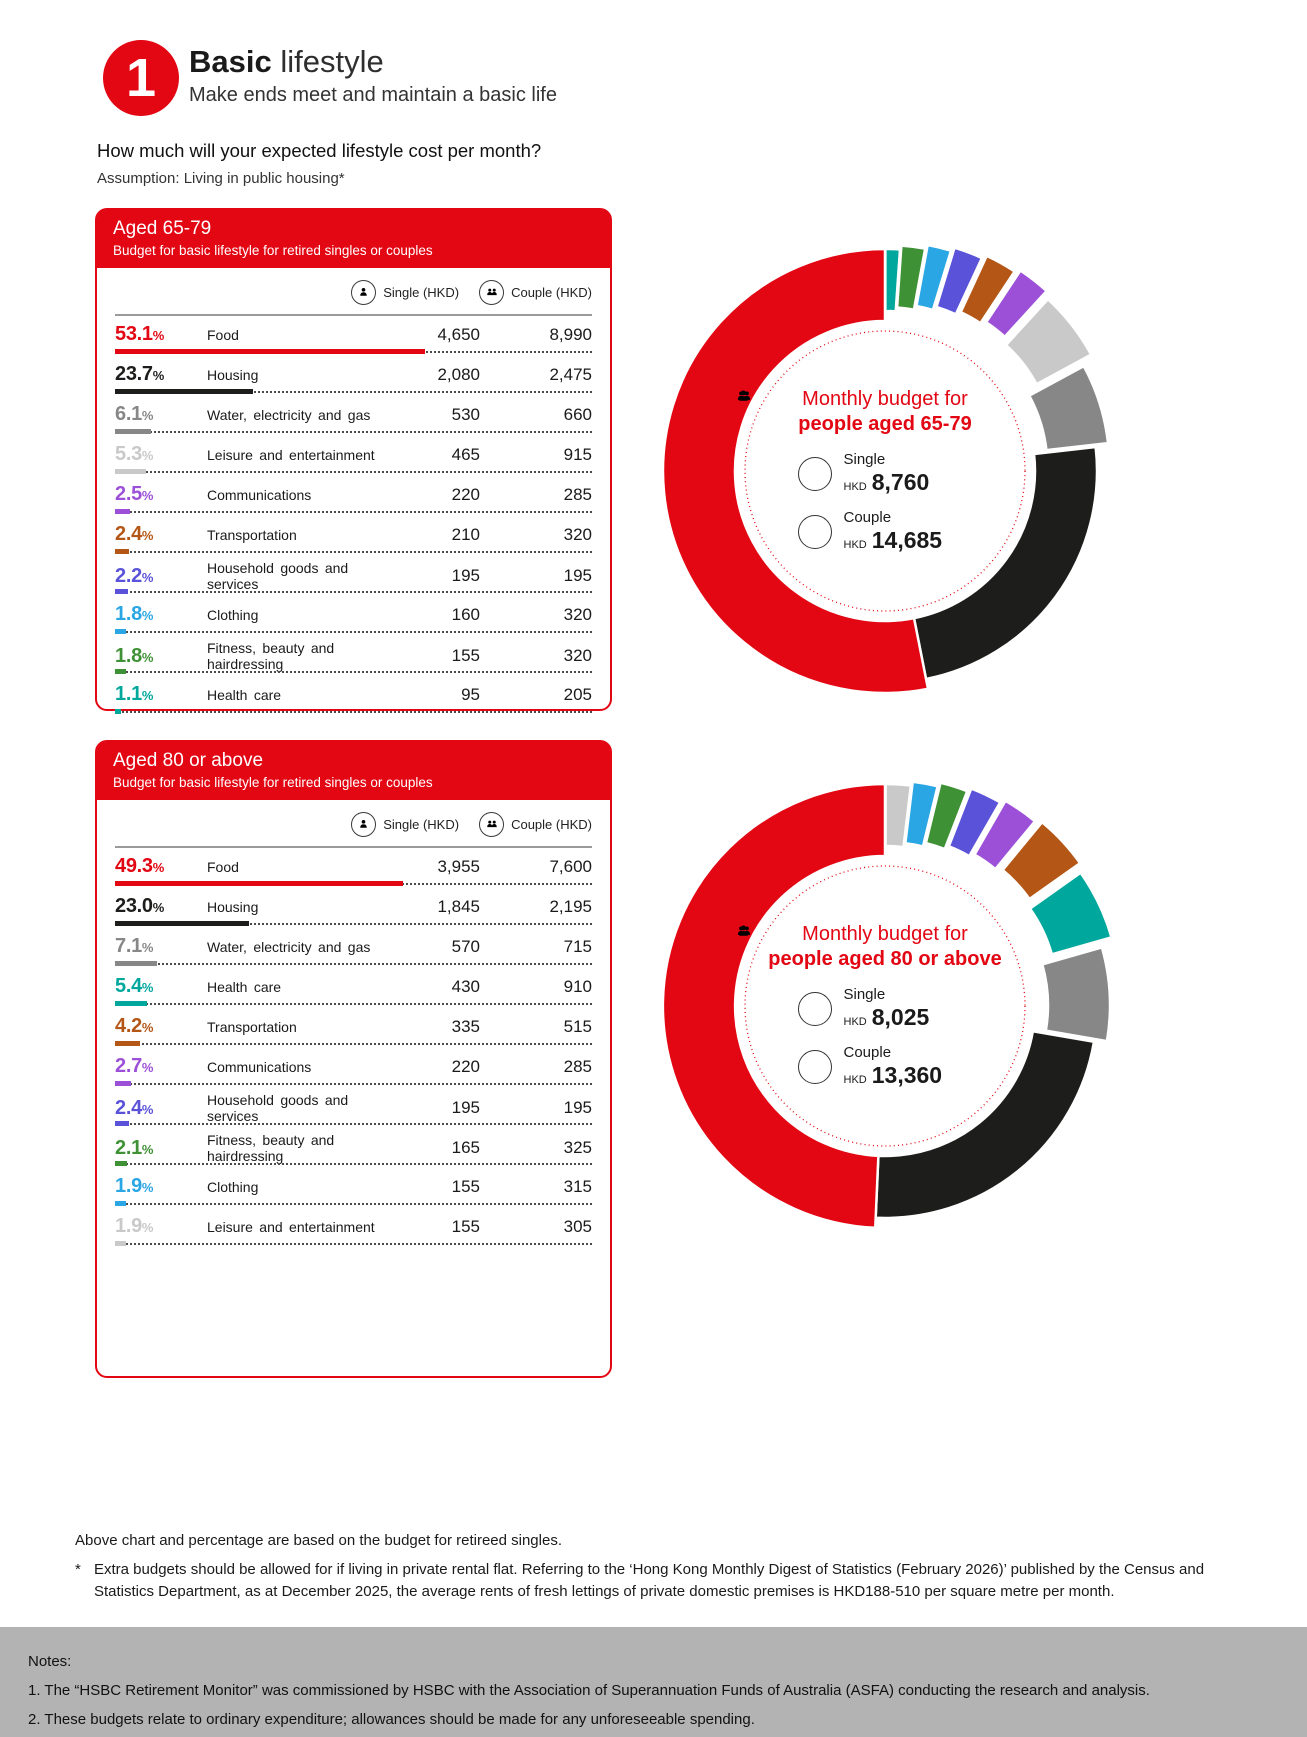 This screenshot has width=1307, height=1737. What do you see at coordinates (134, 534) in the screenshot?
I see `category-percent: 2.4%` at bounding box center [134, 534].